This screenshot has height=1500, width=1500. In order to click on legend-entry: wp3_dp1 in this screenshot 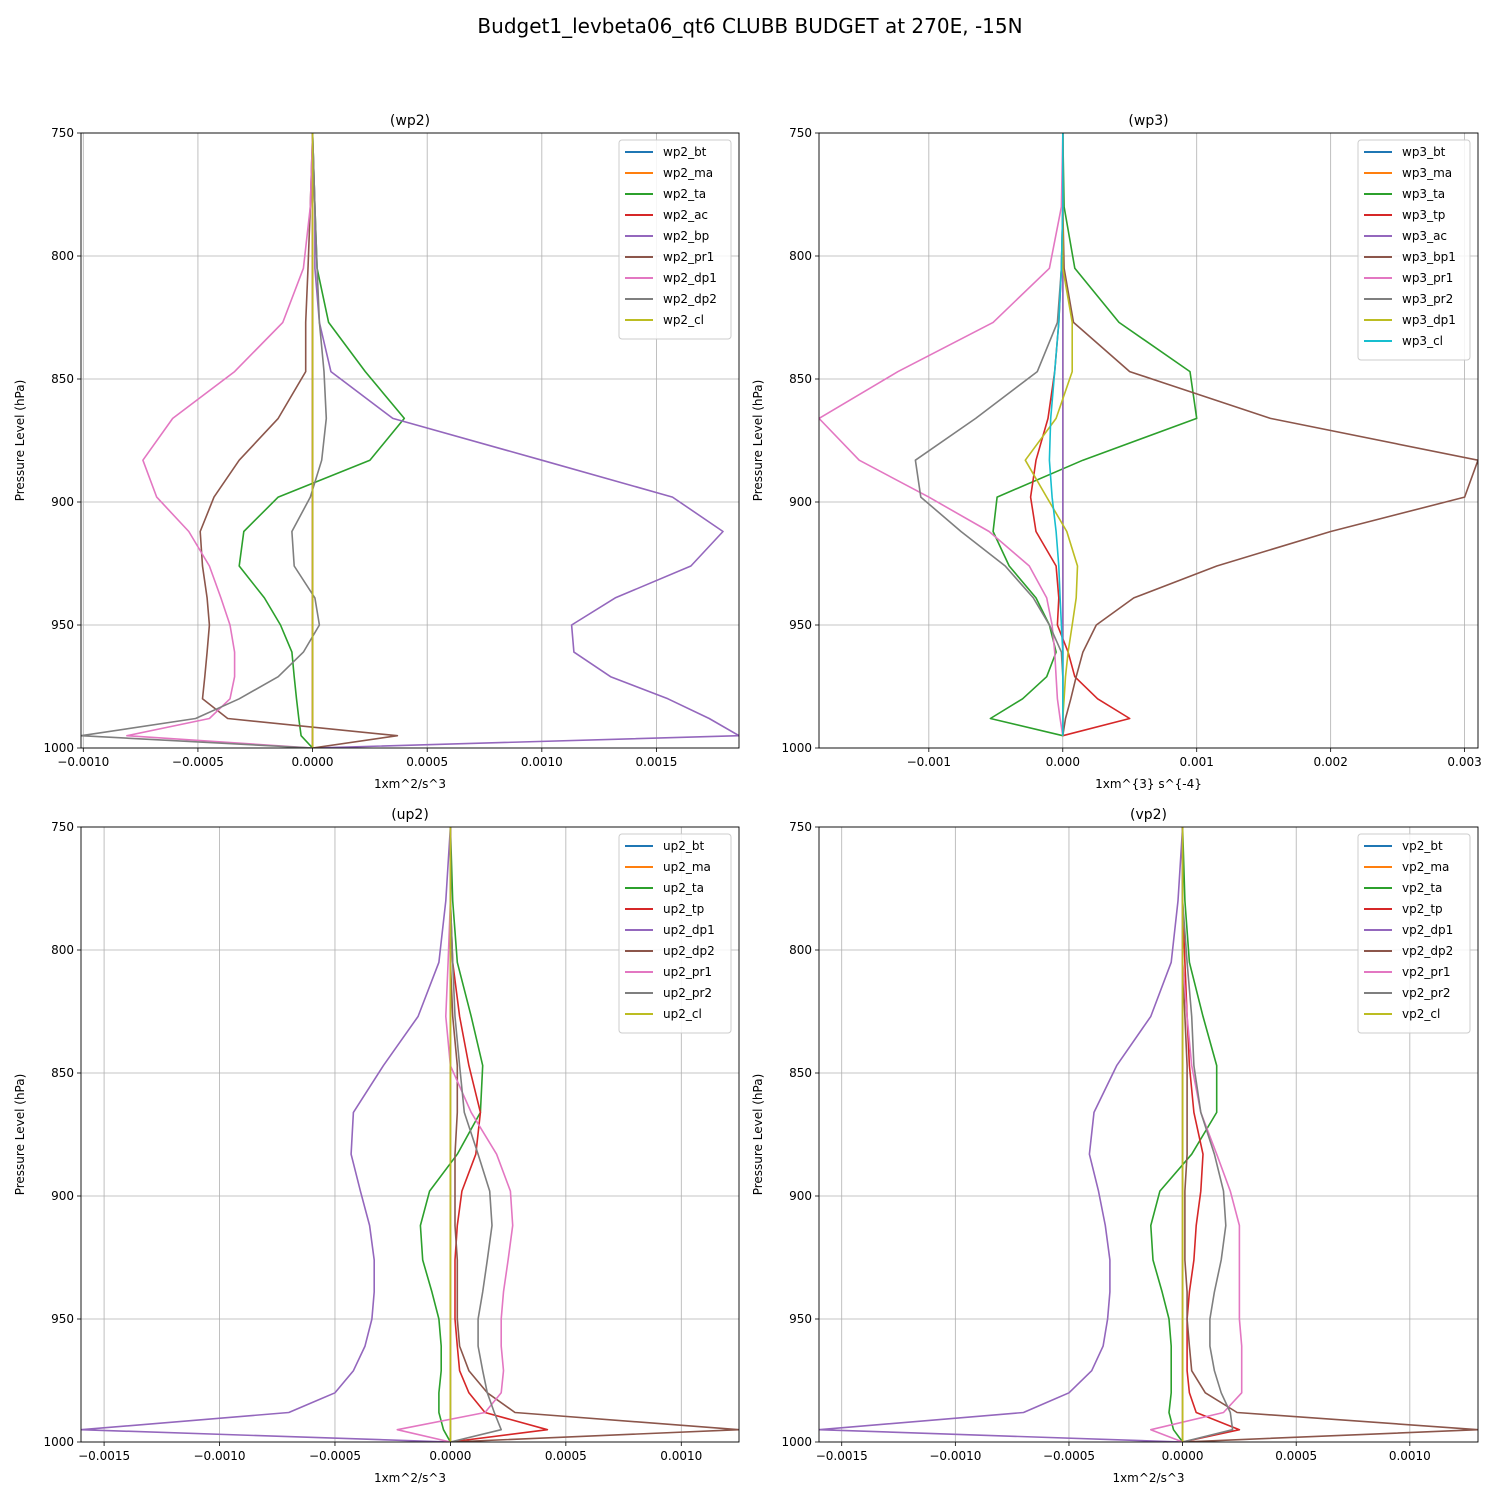, I will do `click(1429, 320)`.